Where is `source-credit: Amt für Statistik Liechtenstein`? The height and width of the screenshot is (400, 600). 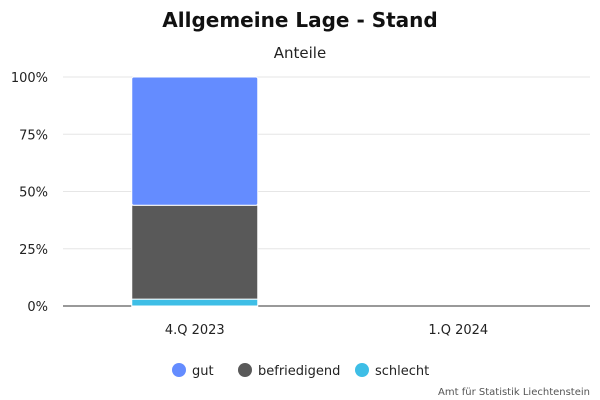
source-credit: Amt für Statistik Liechtenstein is located at coordinates (514, 392).